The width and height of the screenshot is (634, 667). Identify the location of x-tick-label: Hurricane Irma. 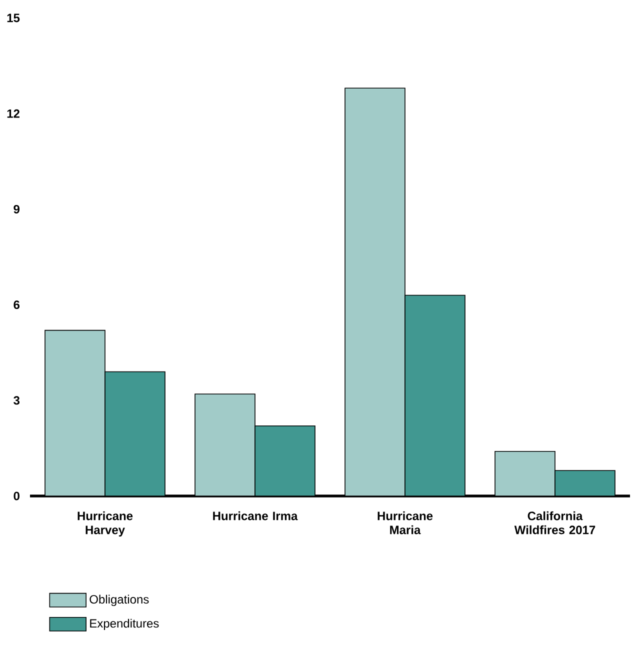
(255, 515).